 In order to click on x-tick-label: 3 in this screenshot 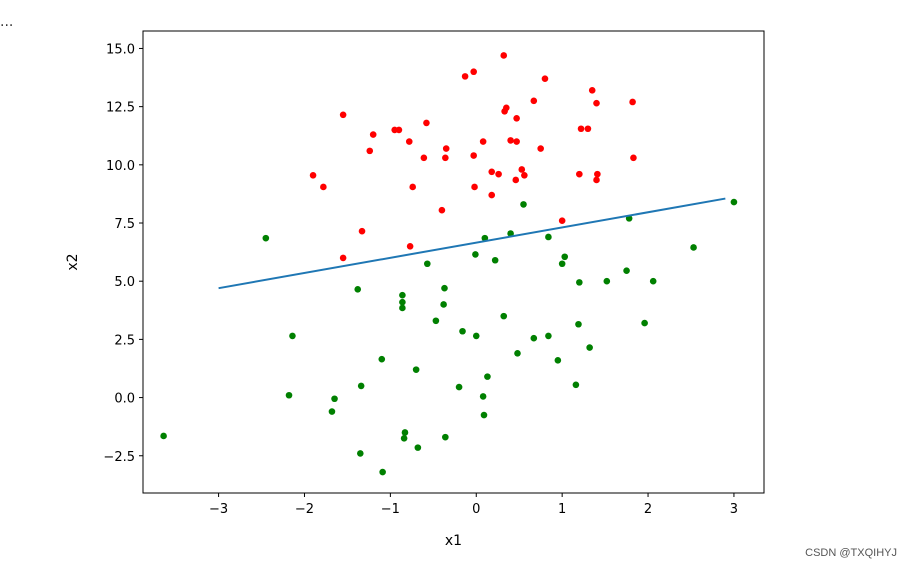, I will do `click(734, 509)`.